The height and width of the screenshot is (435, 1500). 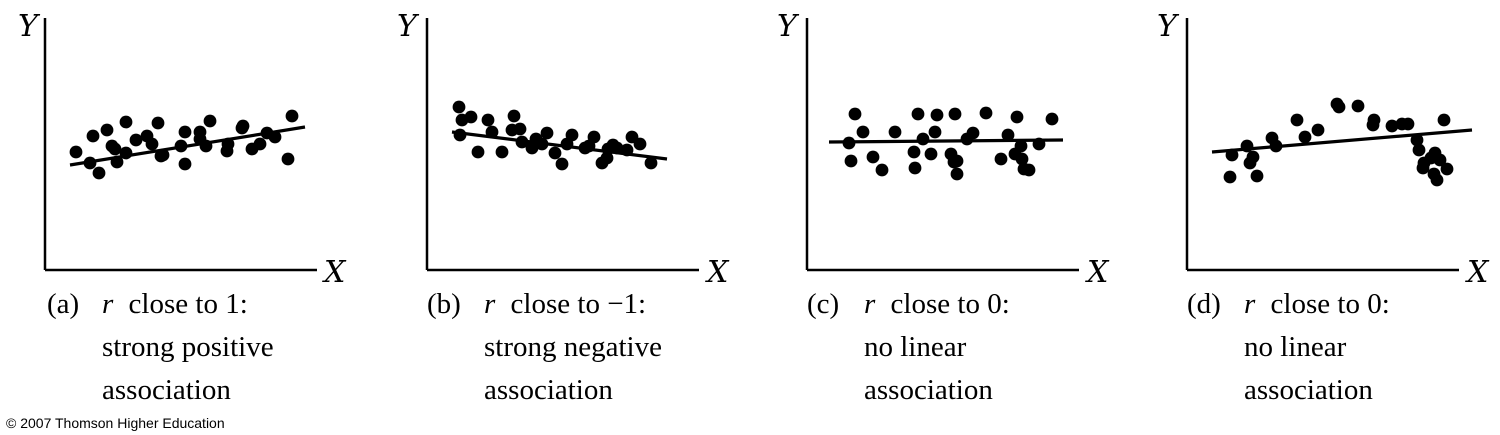 What do you see at coordinates (188, 304) in the screenshot?
I see `caption-a-rel: close to 1:` at bounding box center [188, 304].